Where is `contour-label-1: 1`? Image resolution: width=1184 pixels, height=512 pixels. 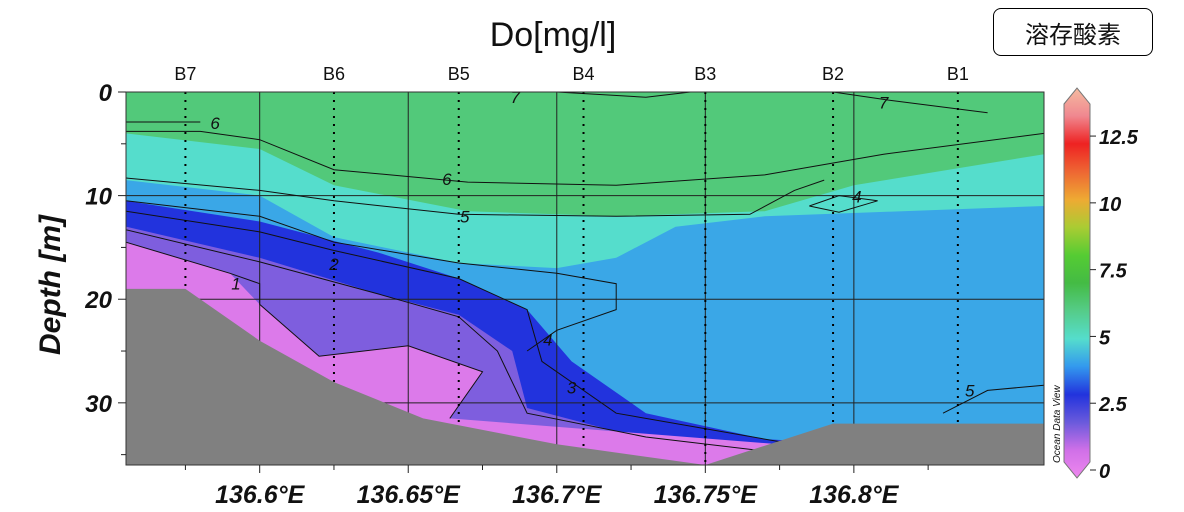 contour-label-1: 1 is located at coordinates (235, 284).